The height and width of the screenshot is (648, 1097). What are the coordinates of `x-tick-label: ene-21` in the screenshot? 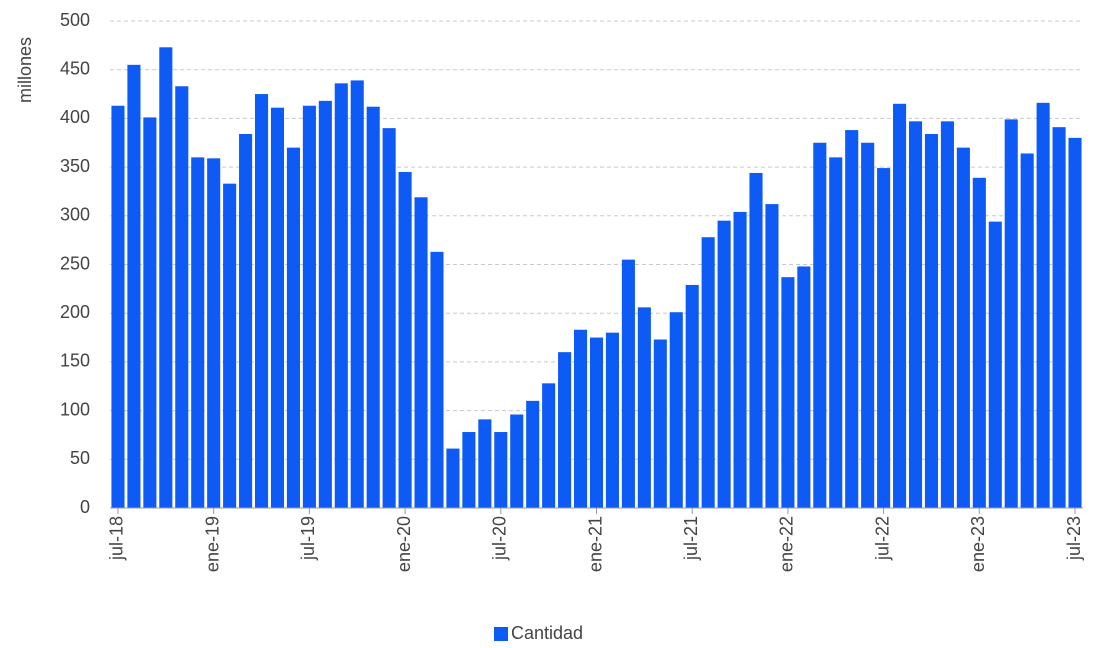 It's located at (595, 544).